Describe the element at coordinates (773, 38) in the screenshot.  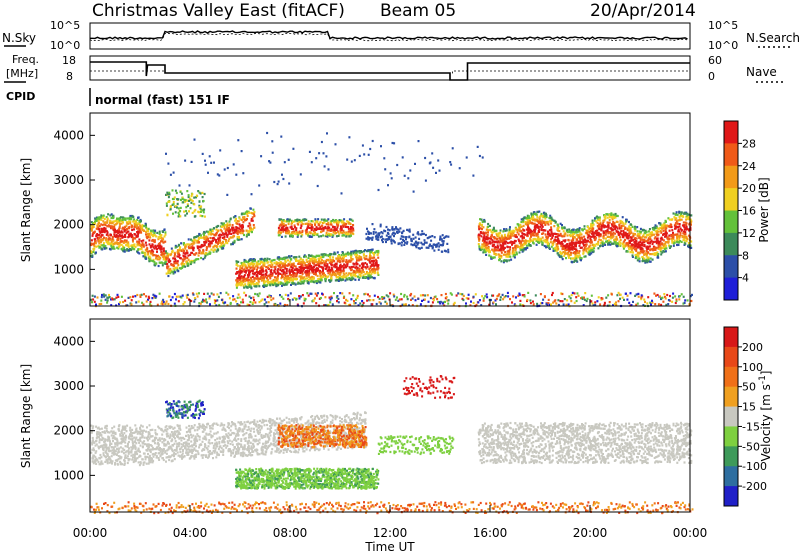
I see `nsearch-label: N.Search` at that location.